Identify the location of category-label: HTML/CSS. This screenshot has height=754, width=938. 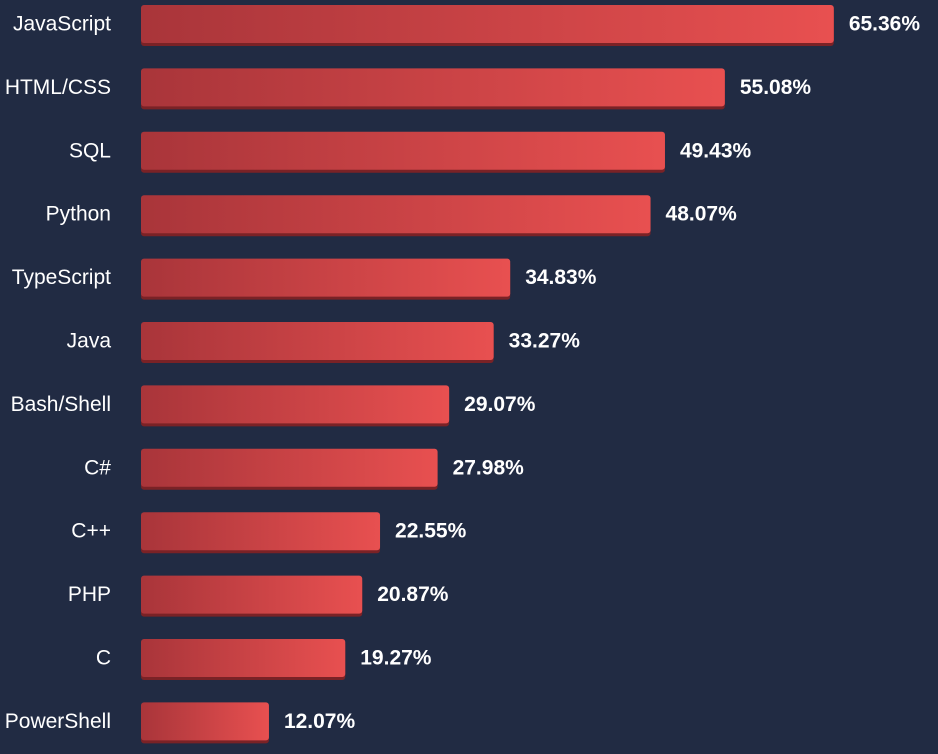
(58, 87).